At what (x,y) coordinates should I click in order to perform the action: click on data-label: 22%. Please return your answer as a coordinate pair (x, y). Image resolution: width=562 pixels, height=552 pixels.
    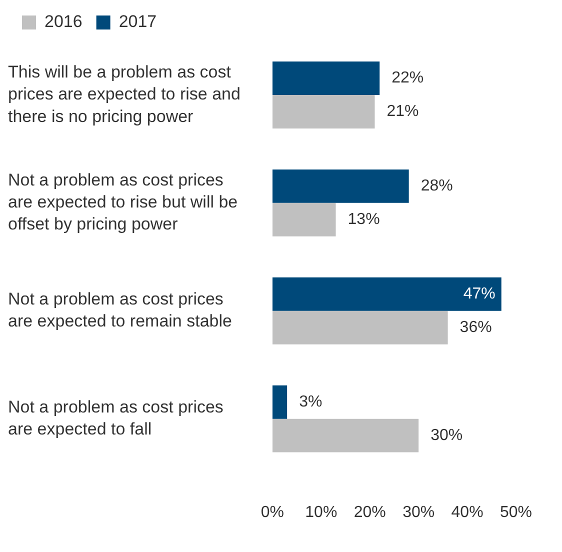
    Looking at the image, I should click on (408, 78).